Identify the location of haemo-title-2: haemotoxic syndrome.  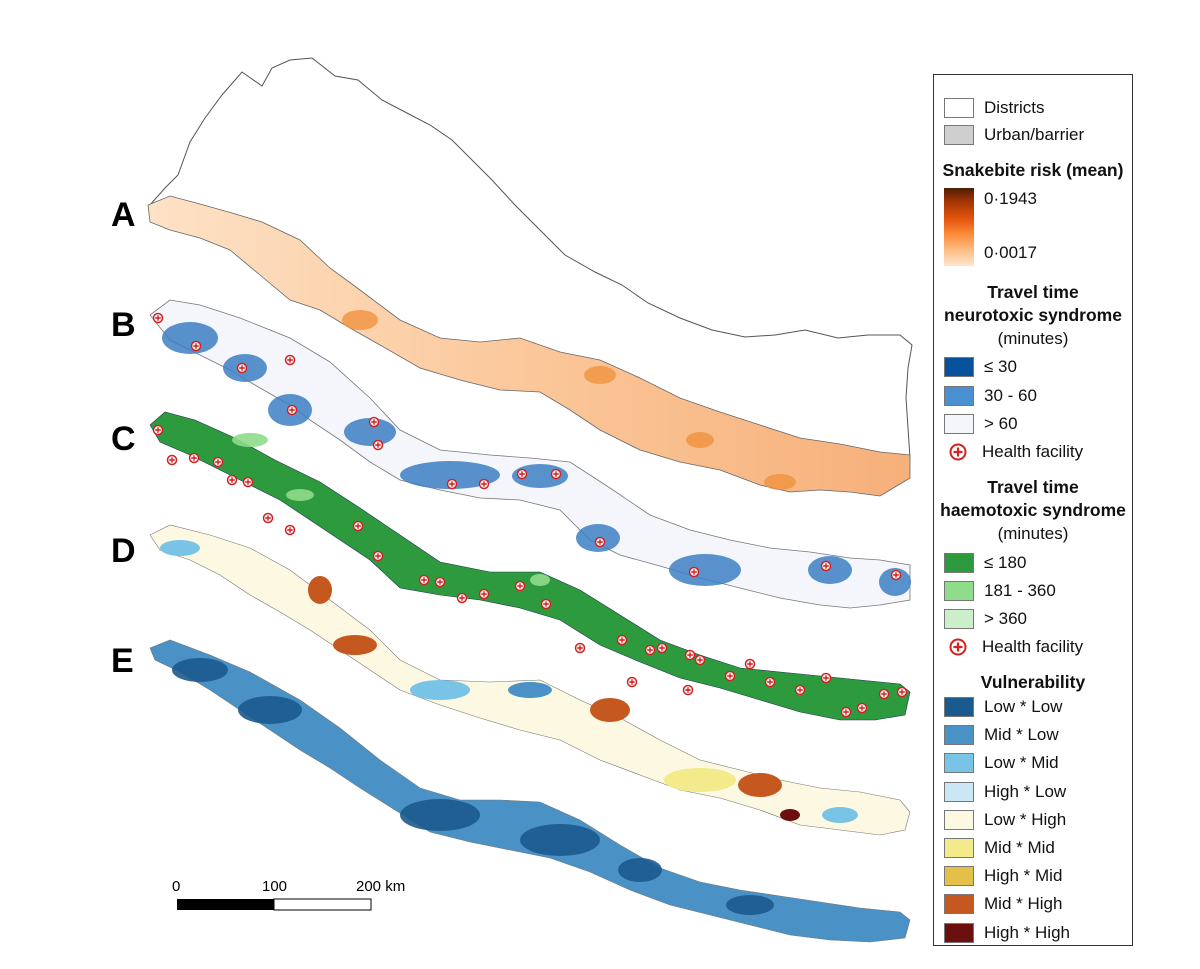
(1033, 510).